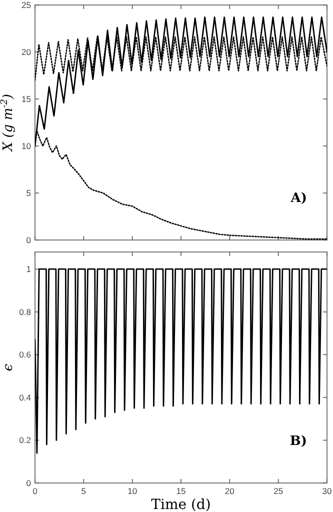  What do you see at coordinates (25, 397) in the screenshot?
I see `y-tick-label: 0.4` at bounding box center [25, 397].